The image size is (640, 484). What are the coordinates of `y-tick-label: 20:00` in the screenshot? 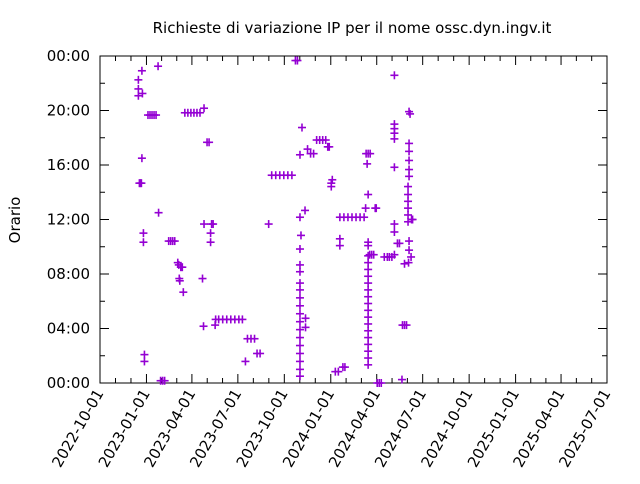 It's located at (68, 111).